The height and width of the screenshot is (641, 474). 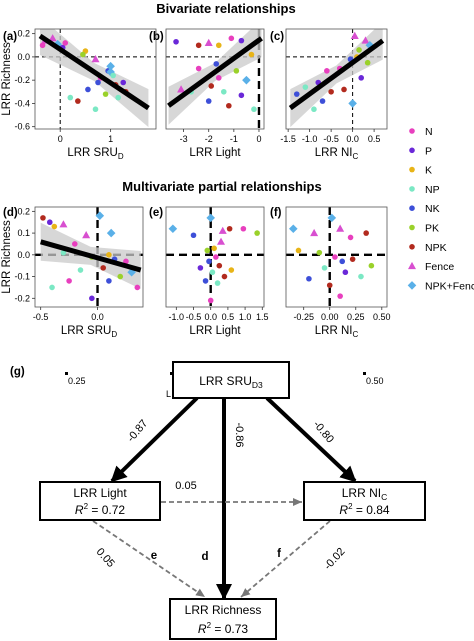 What do you see at coordinates (421, 132) in the screenshot?
I see `legend-item: N` at bounding box center [421, 132].